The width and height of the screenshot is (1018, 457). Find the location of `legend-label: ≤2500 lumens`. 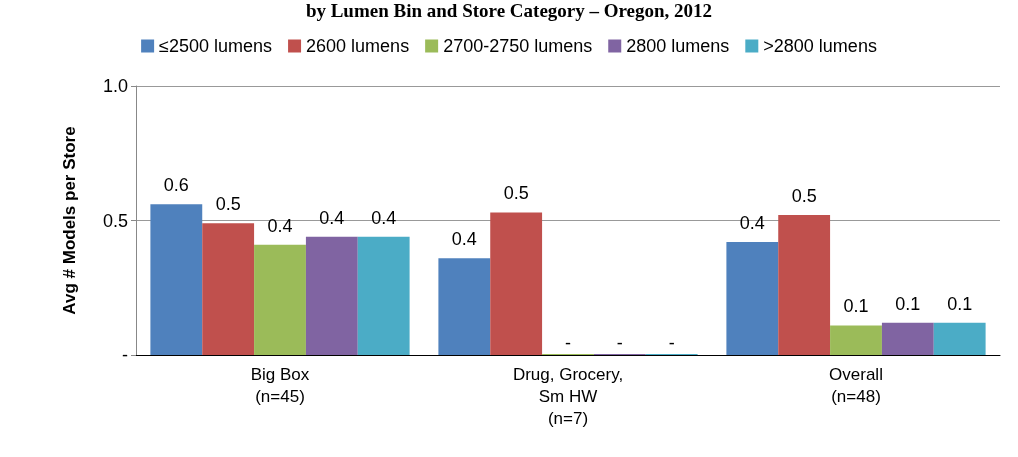

legend-label: ≤2500 lumens is located at coordinates (216, 46).